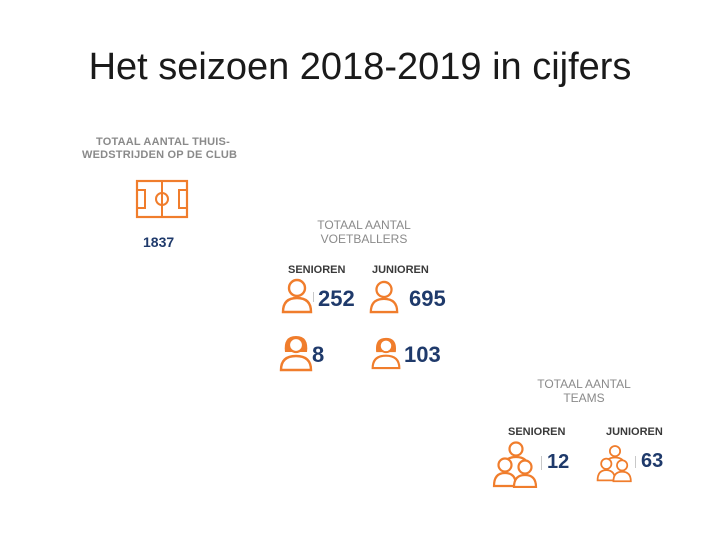 The height and width of the screenshot is (540, 720). I want to click on football-field-icon, so click(162, 199).